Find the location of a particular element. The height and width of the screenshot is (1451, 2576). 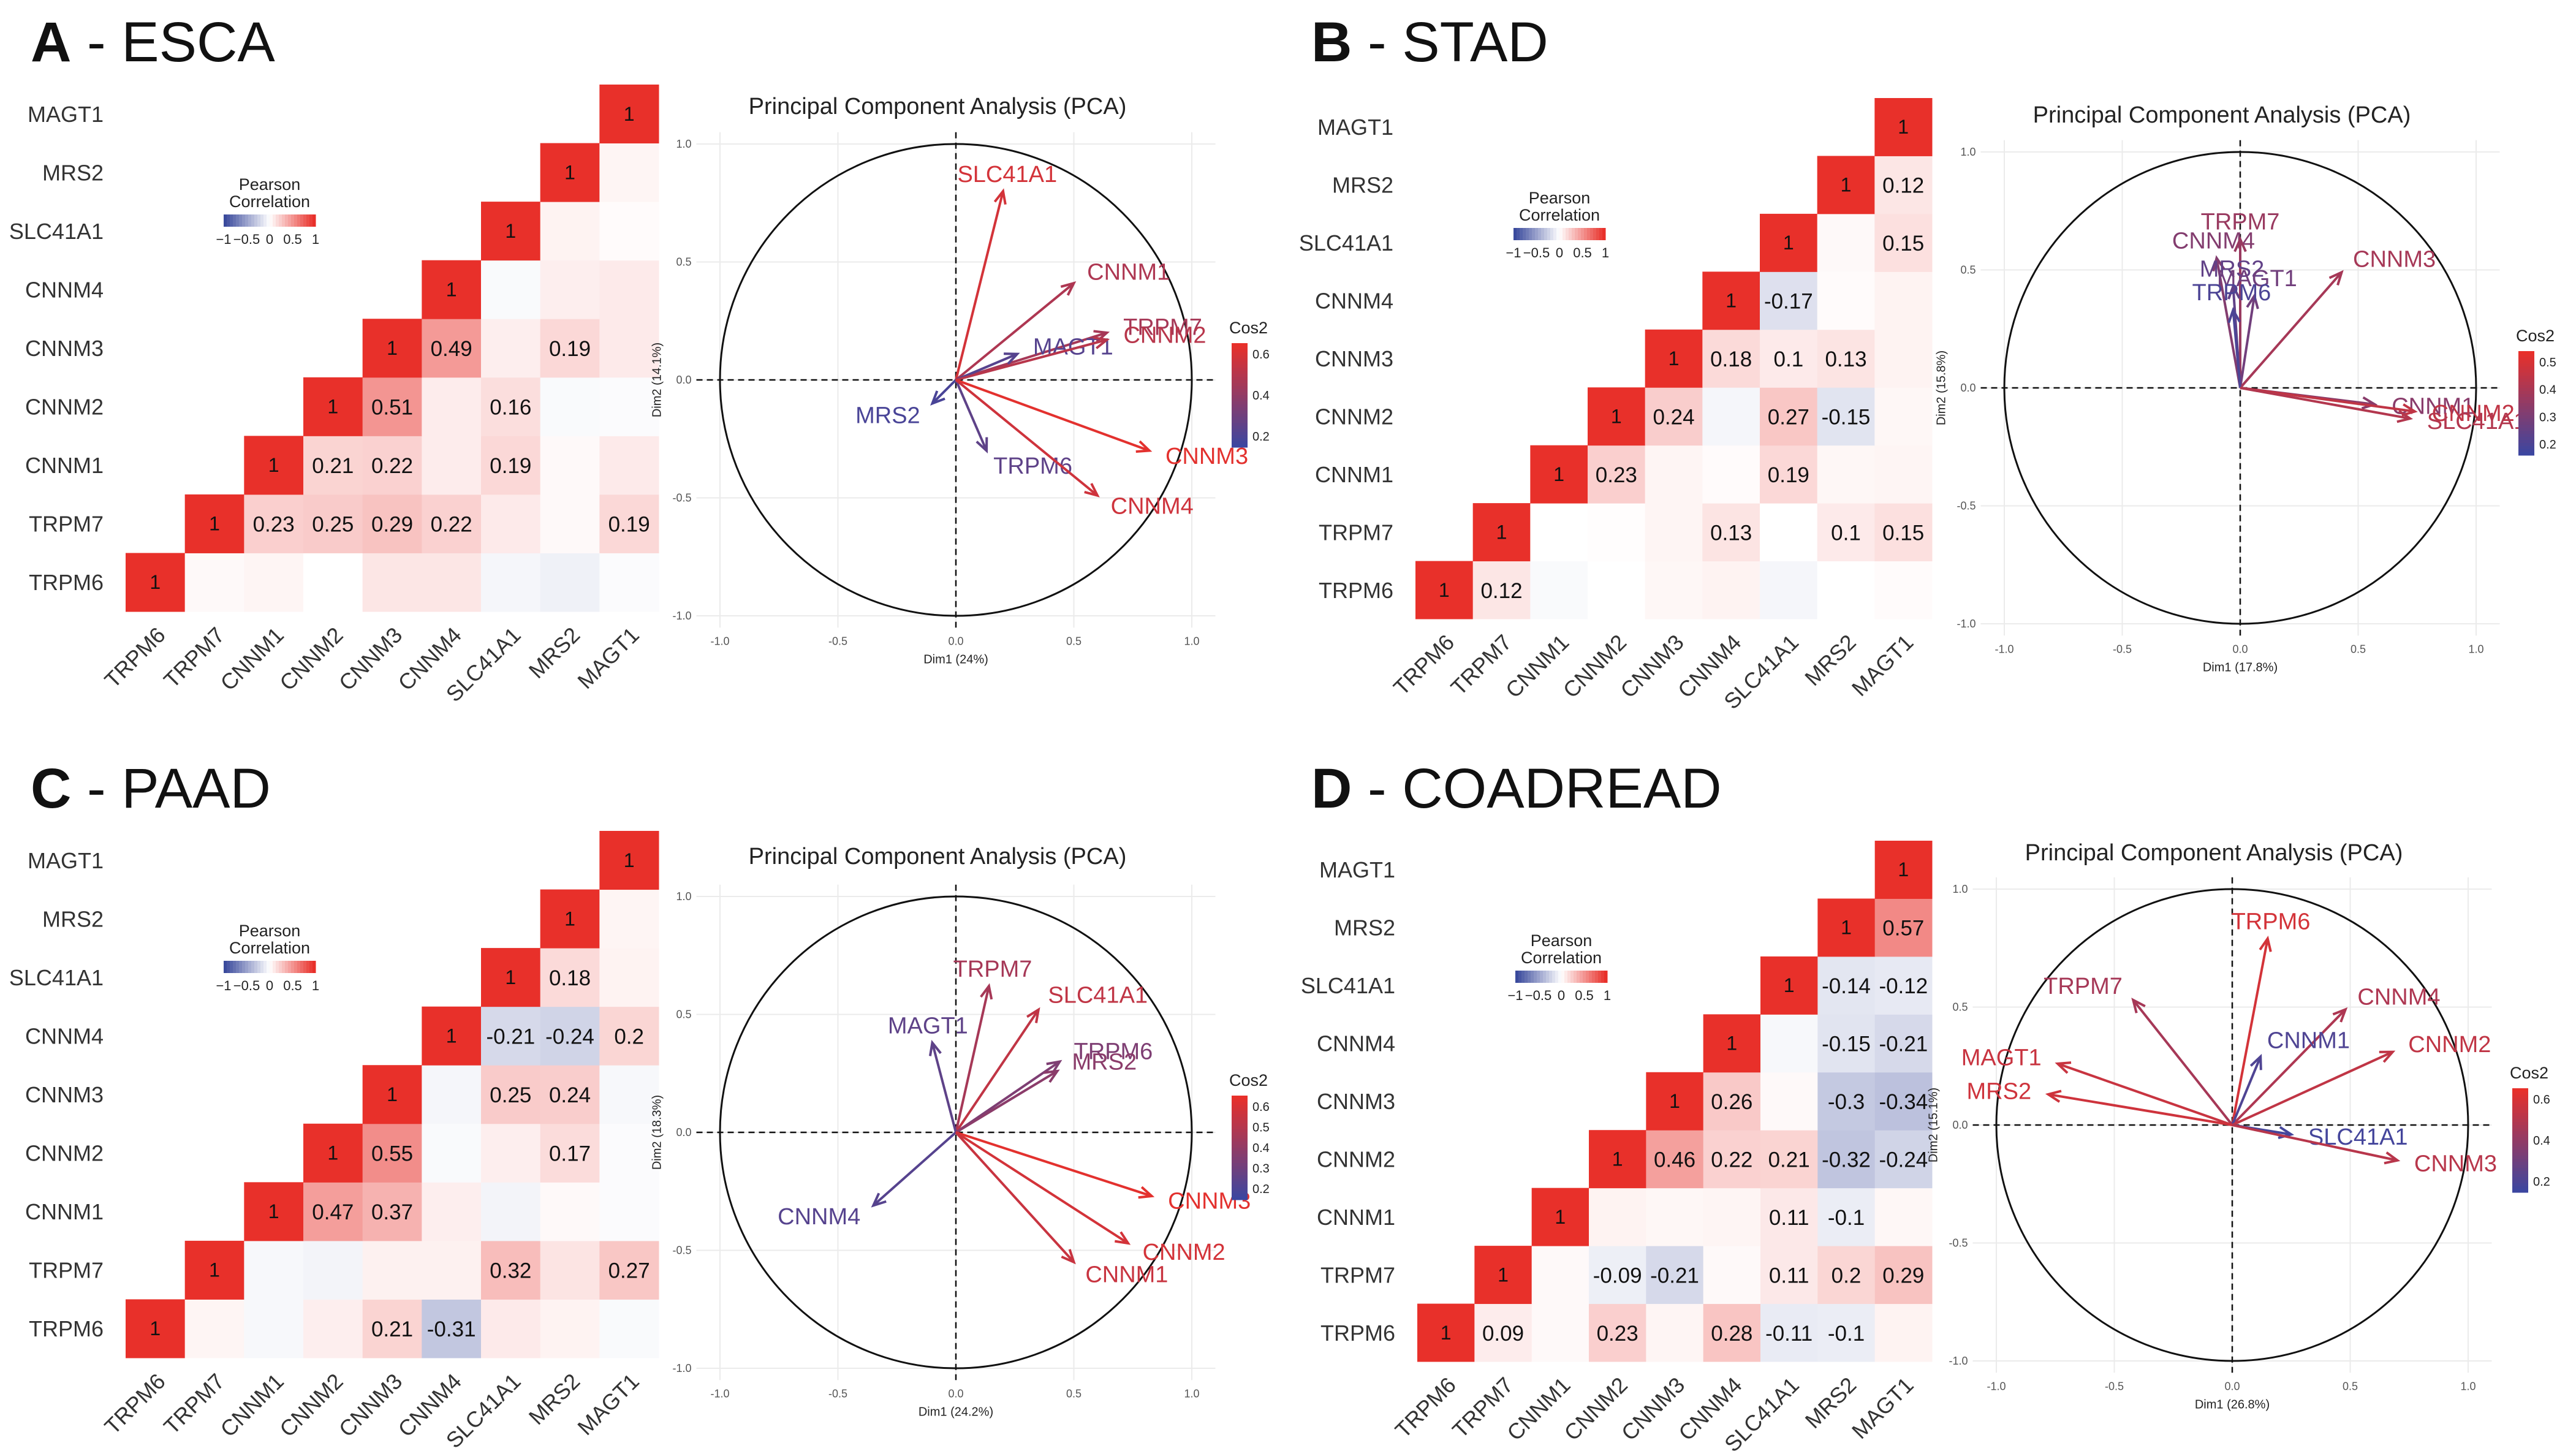

cos2-tick: 0.4 is located at coordinates (1261, 1148).